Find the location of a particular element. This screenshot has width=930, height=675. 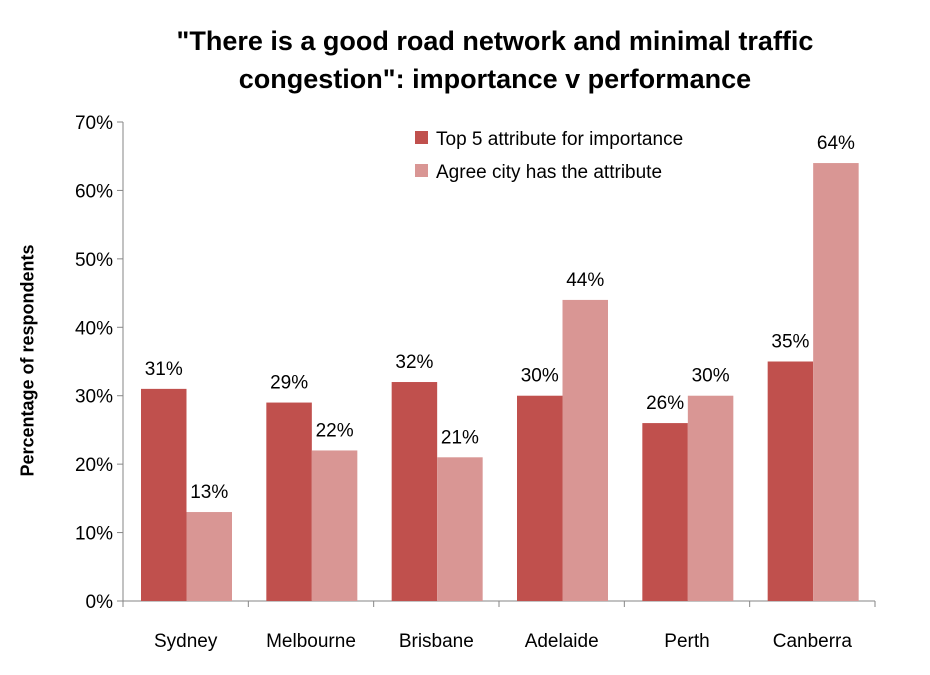

legend-label: Top 5 attribute for importance is located at coordinates (559, 139).